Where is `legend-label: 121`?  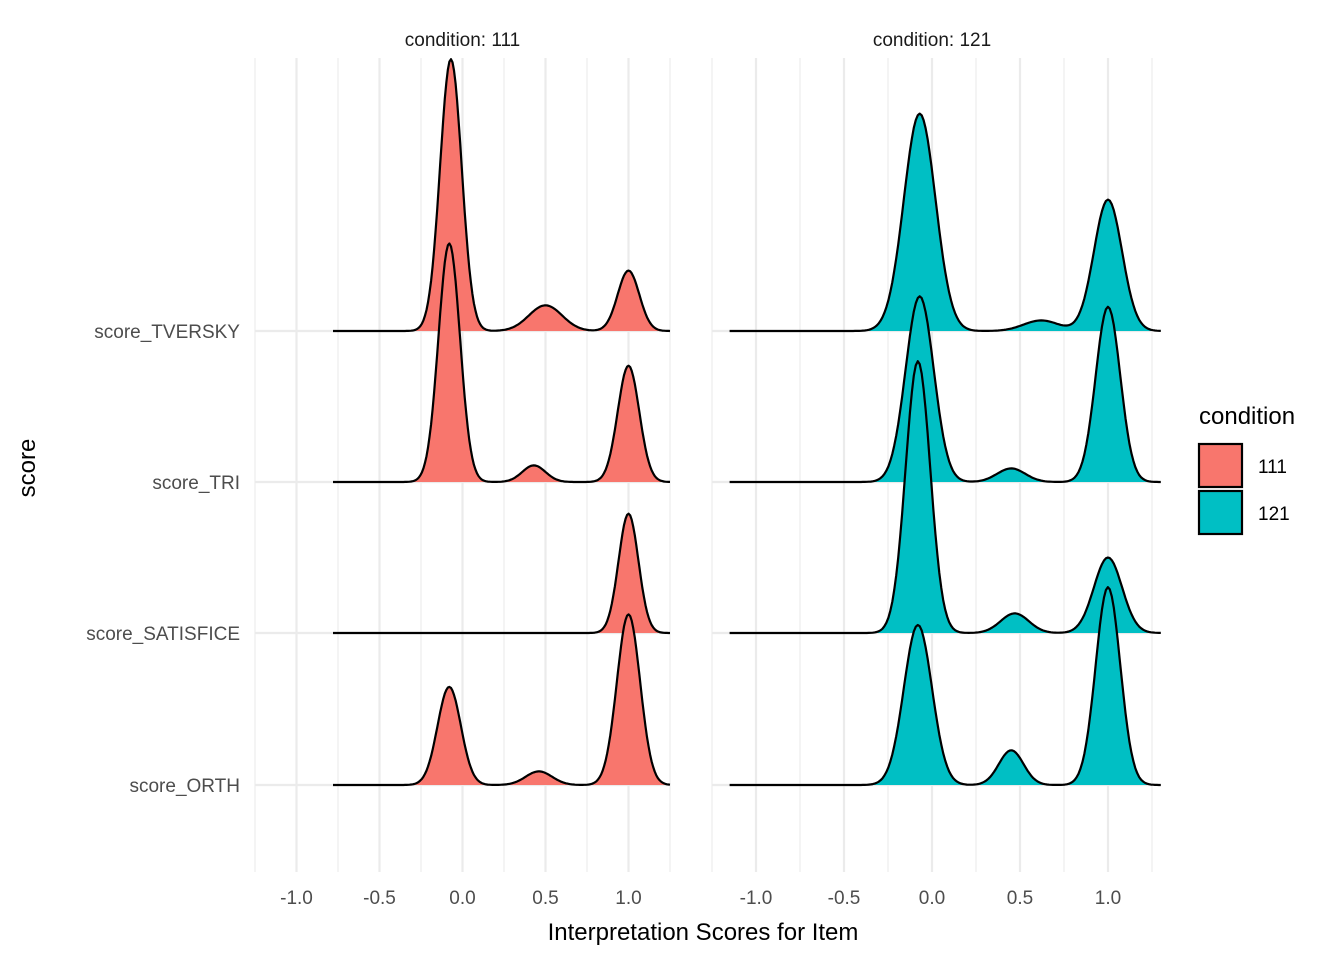 legend-label: 121 is located at coordinates (1274, 514).